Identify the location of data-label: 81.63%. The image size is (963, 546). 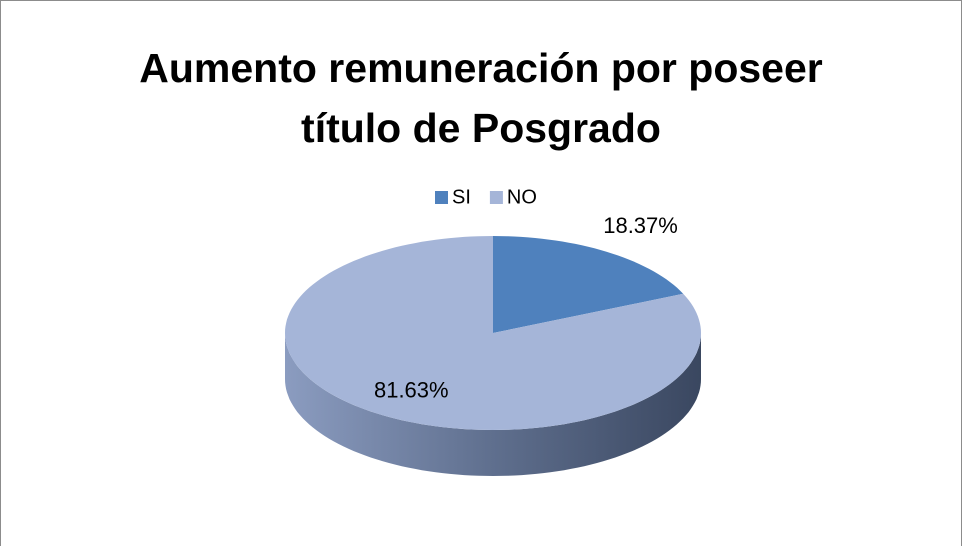
(411, 389).